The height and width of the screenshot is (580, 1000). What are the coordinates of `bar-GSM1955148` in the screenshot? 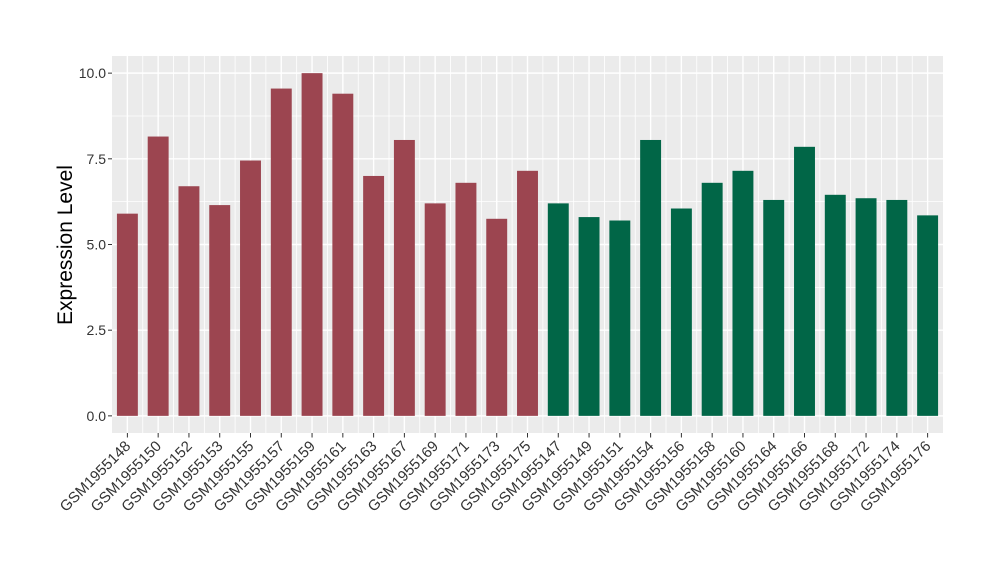 It's located at (127, 314).